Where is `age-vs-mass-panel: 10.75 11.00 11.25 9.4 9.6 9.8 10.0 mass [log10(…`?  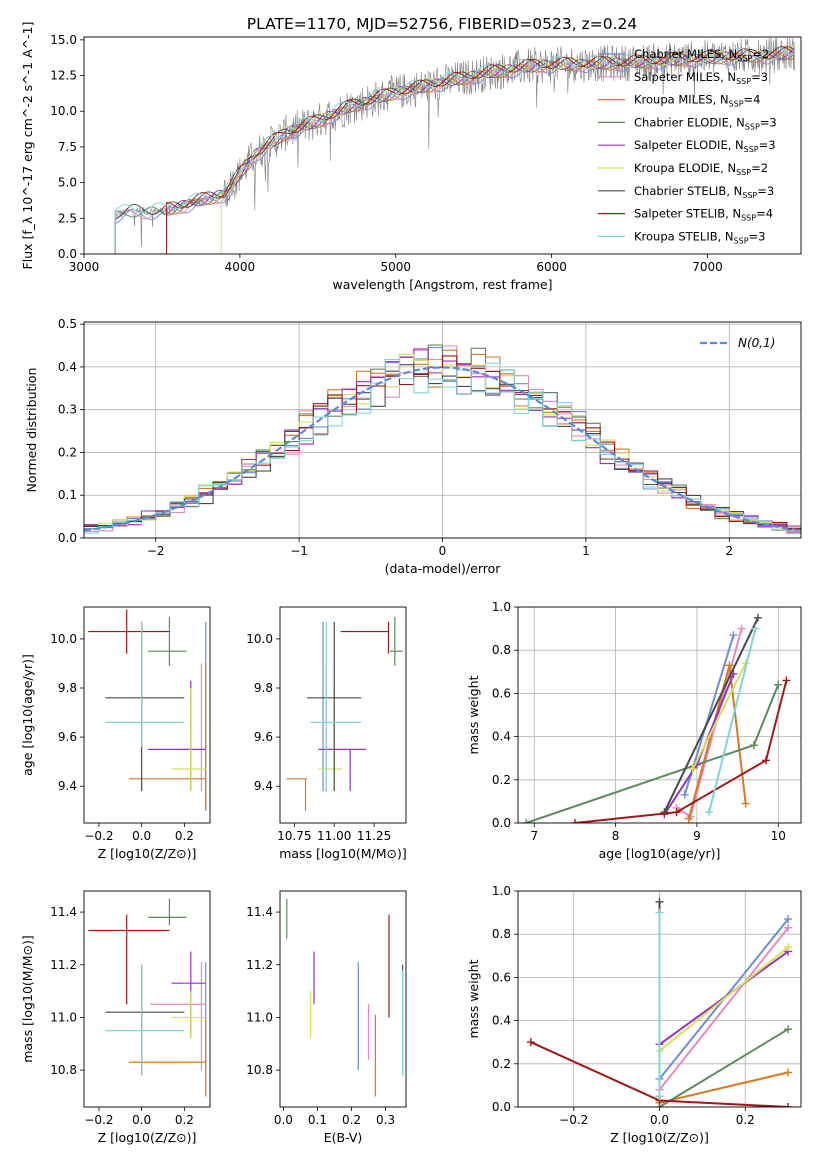 age-vs-mass-panel: 10.75 11.00 11.25 9.4 9.6 9.8 10.0 mass [log10(… is located at coordinates (326, 733).